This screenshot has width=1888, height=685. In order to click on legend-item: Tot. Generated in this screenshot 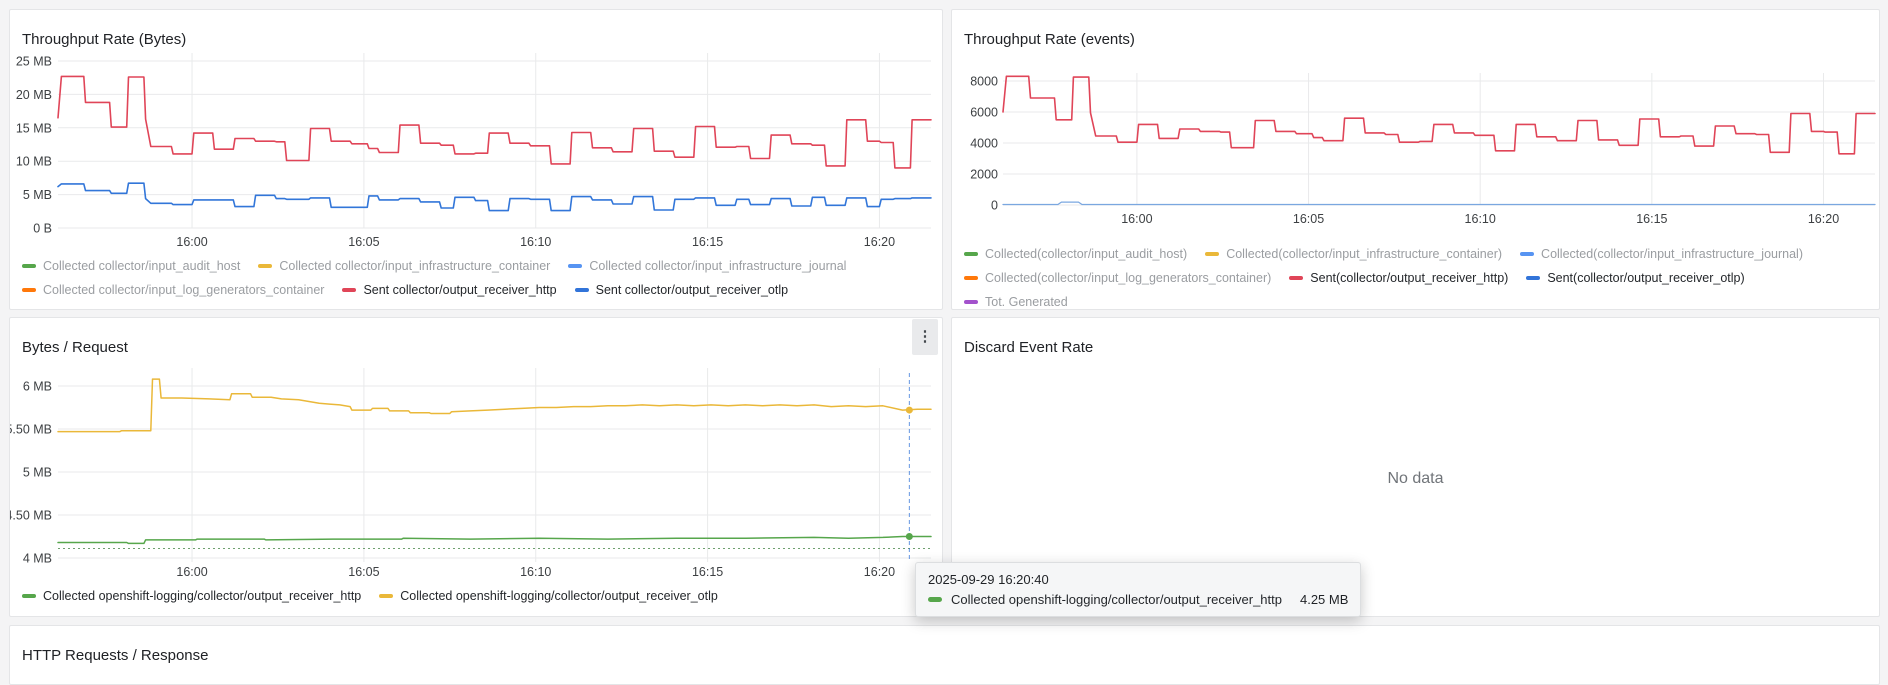, I will do `click(1016, 302)`.